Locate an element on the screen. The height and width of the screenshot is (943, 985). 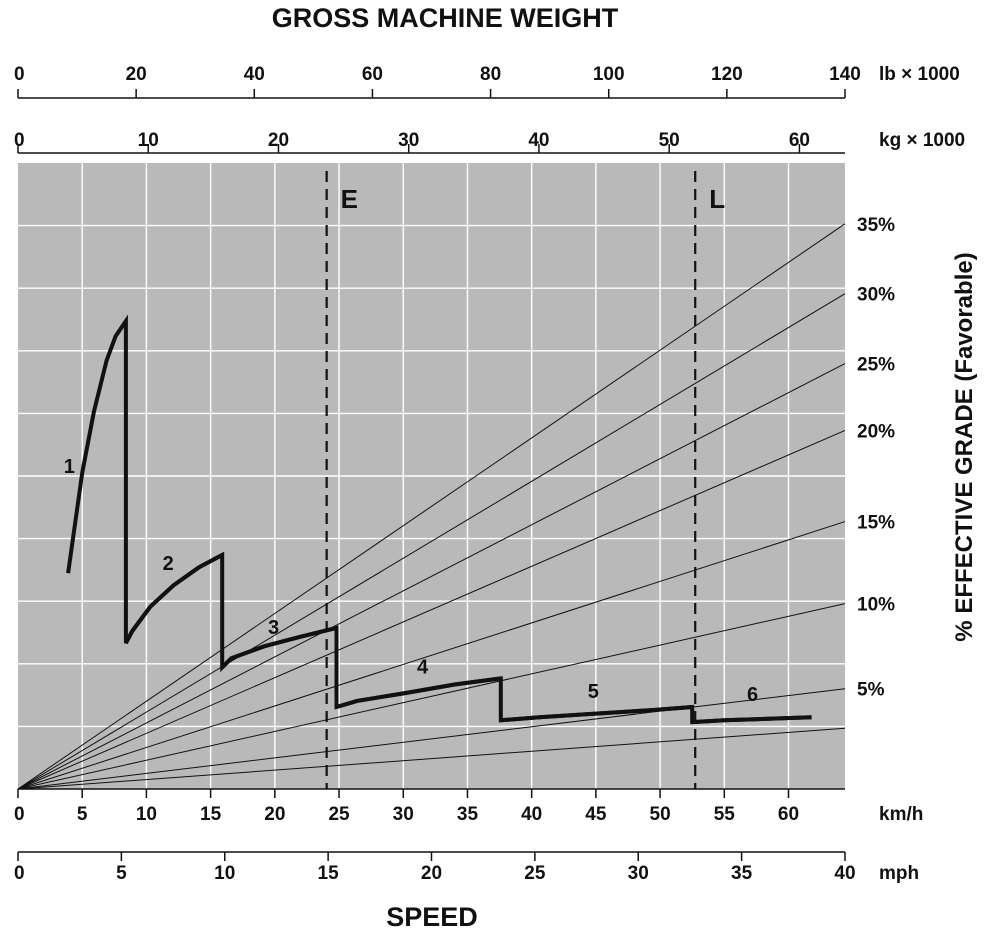
kg-tick-label: 20 is located at coordinates (278, 140).